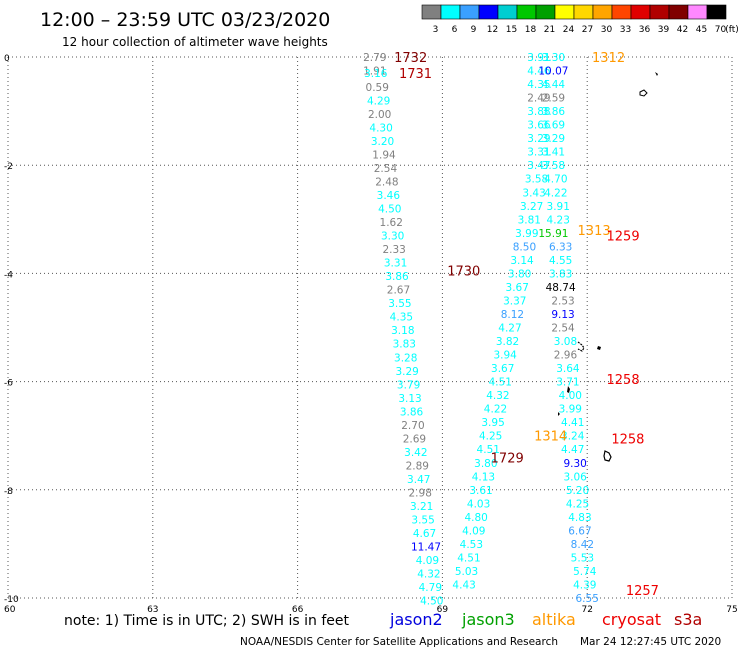 The height and width of the screenshot is (654, 740). Describe the element at coordinates (731, 610) in the screenshot. I see `x-tick-label: 75` at that location.